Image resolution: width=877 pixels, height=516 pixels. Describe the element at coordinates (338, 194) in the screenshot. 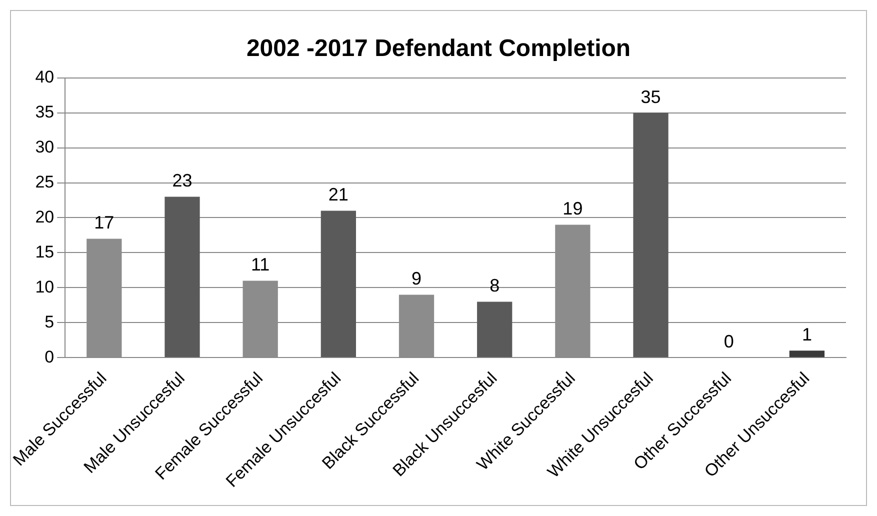

I see `data-label: 21` at that location.